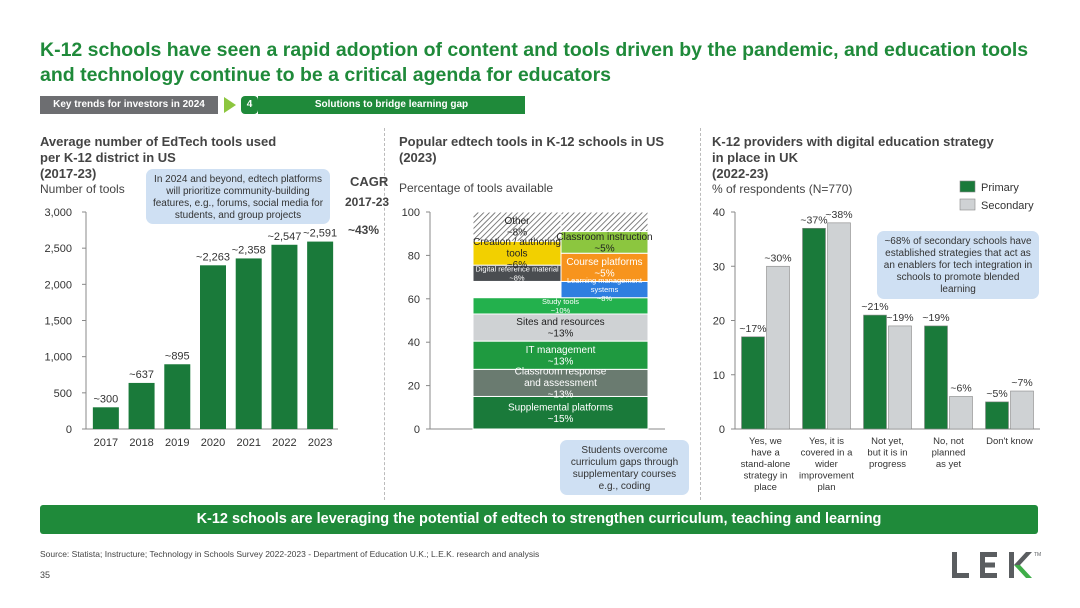 The height and width of the screenshot is (608, 1080). What do you see at coordinates (517, 242) in the screenshot?
I see `segment-label: Creation / authoring` at bounding box center [517, 242].